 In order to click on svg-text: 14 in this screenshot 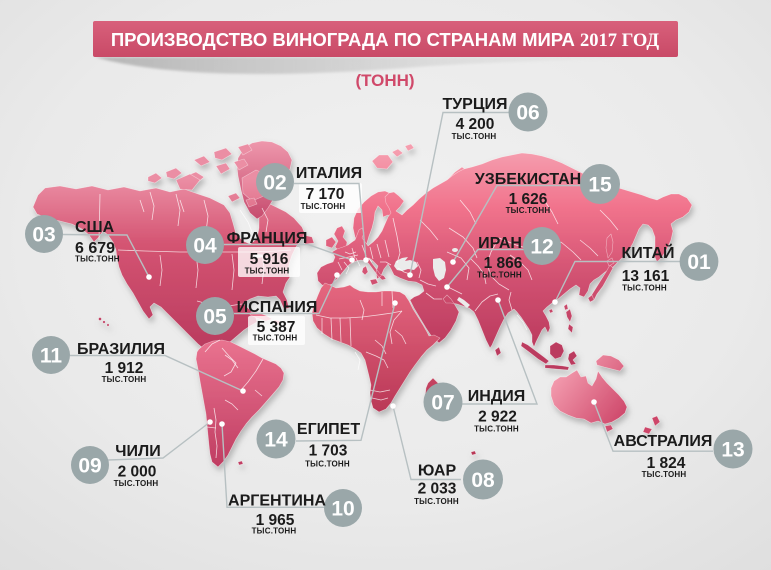, I will do `click(276, 440)`.